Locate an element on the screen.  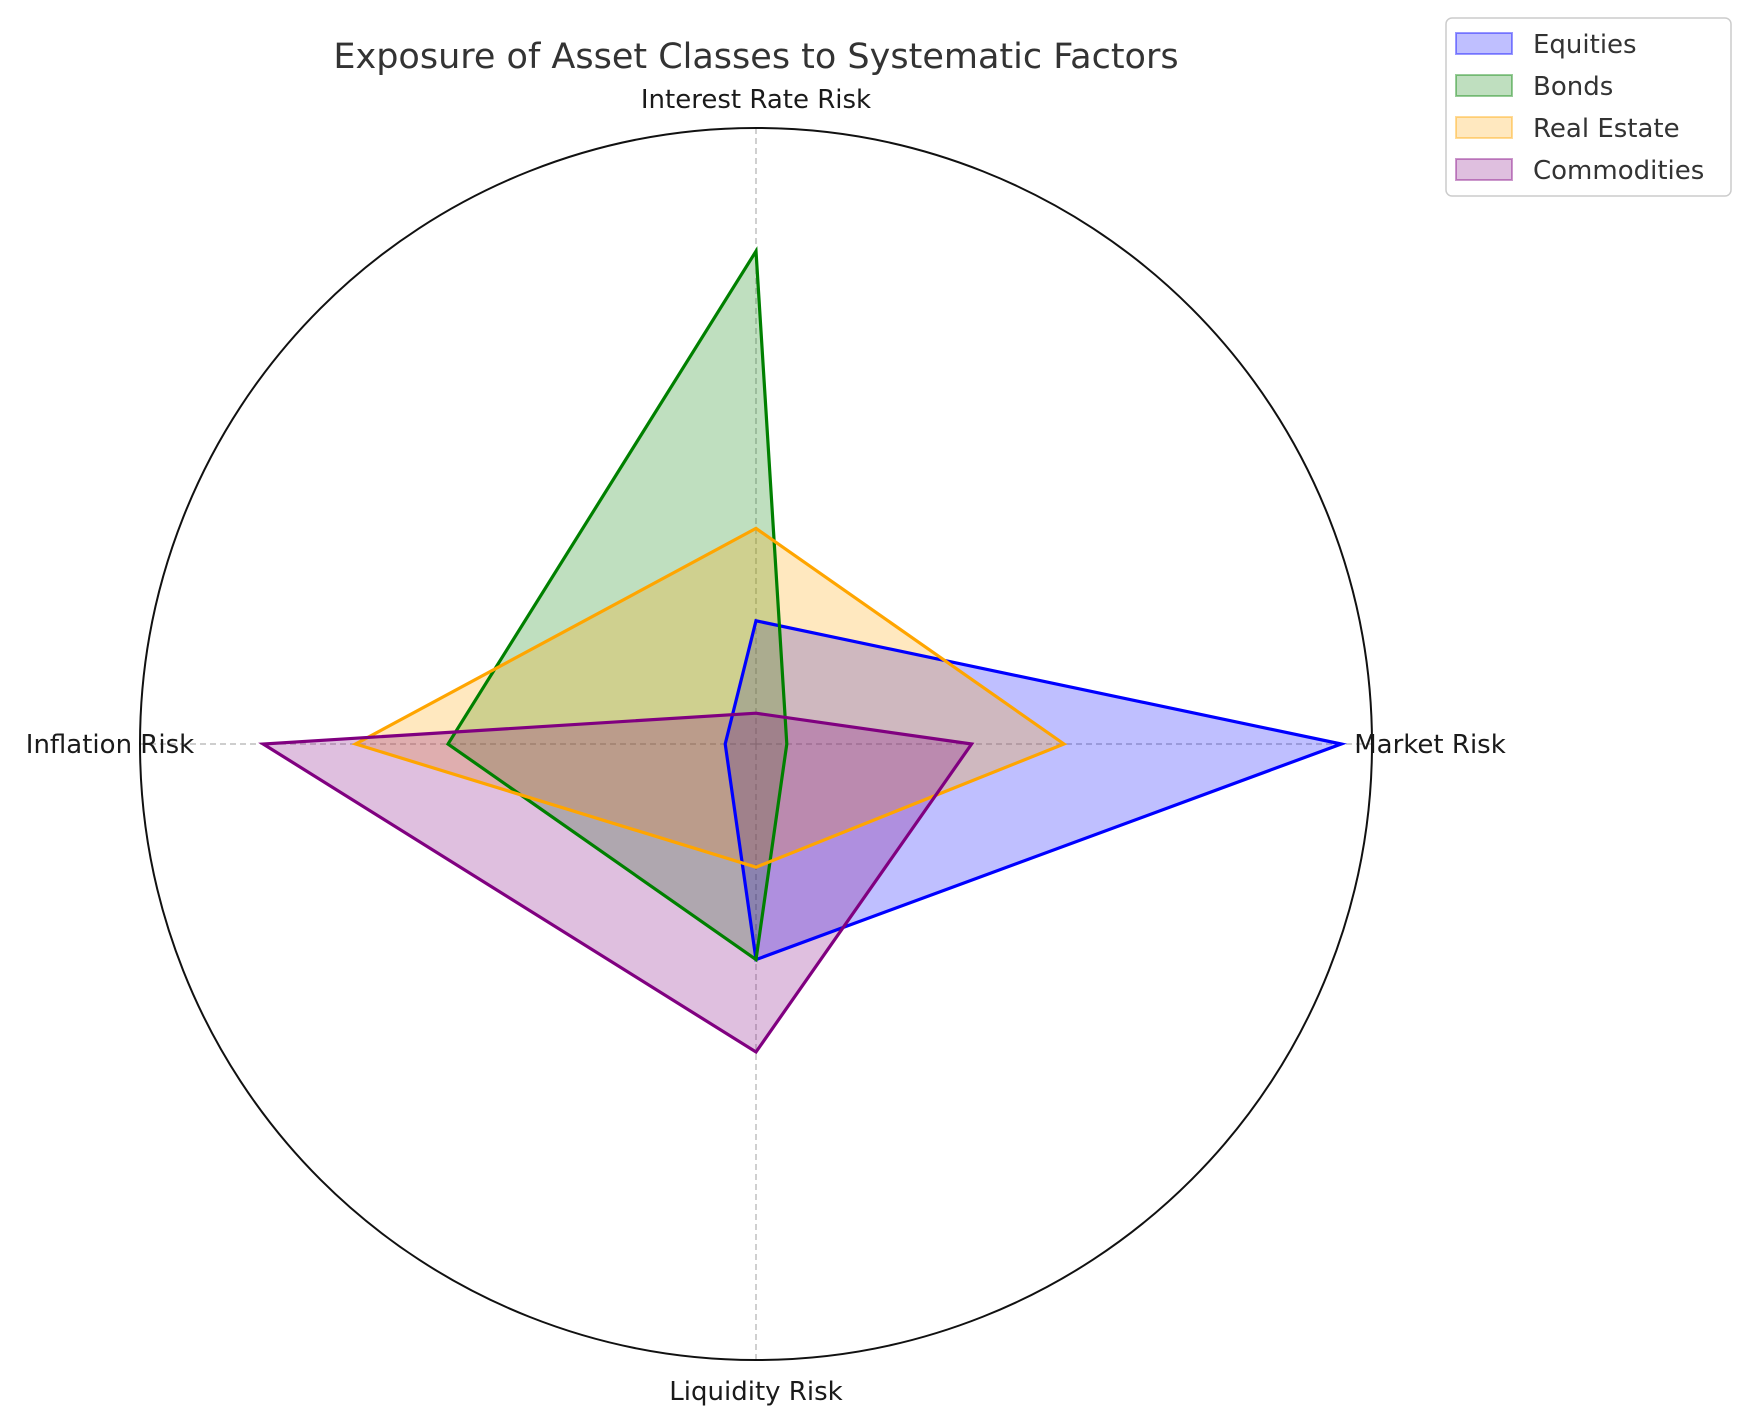
series-line-commodities is located at coordinates (616, 883).